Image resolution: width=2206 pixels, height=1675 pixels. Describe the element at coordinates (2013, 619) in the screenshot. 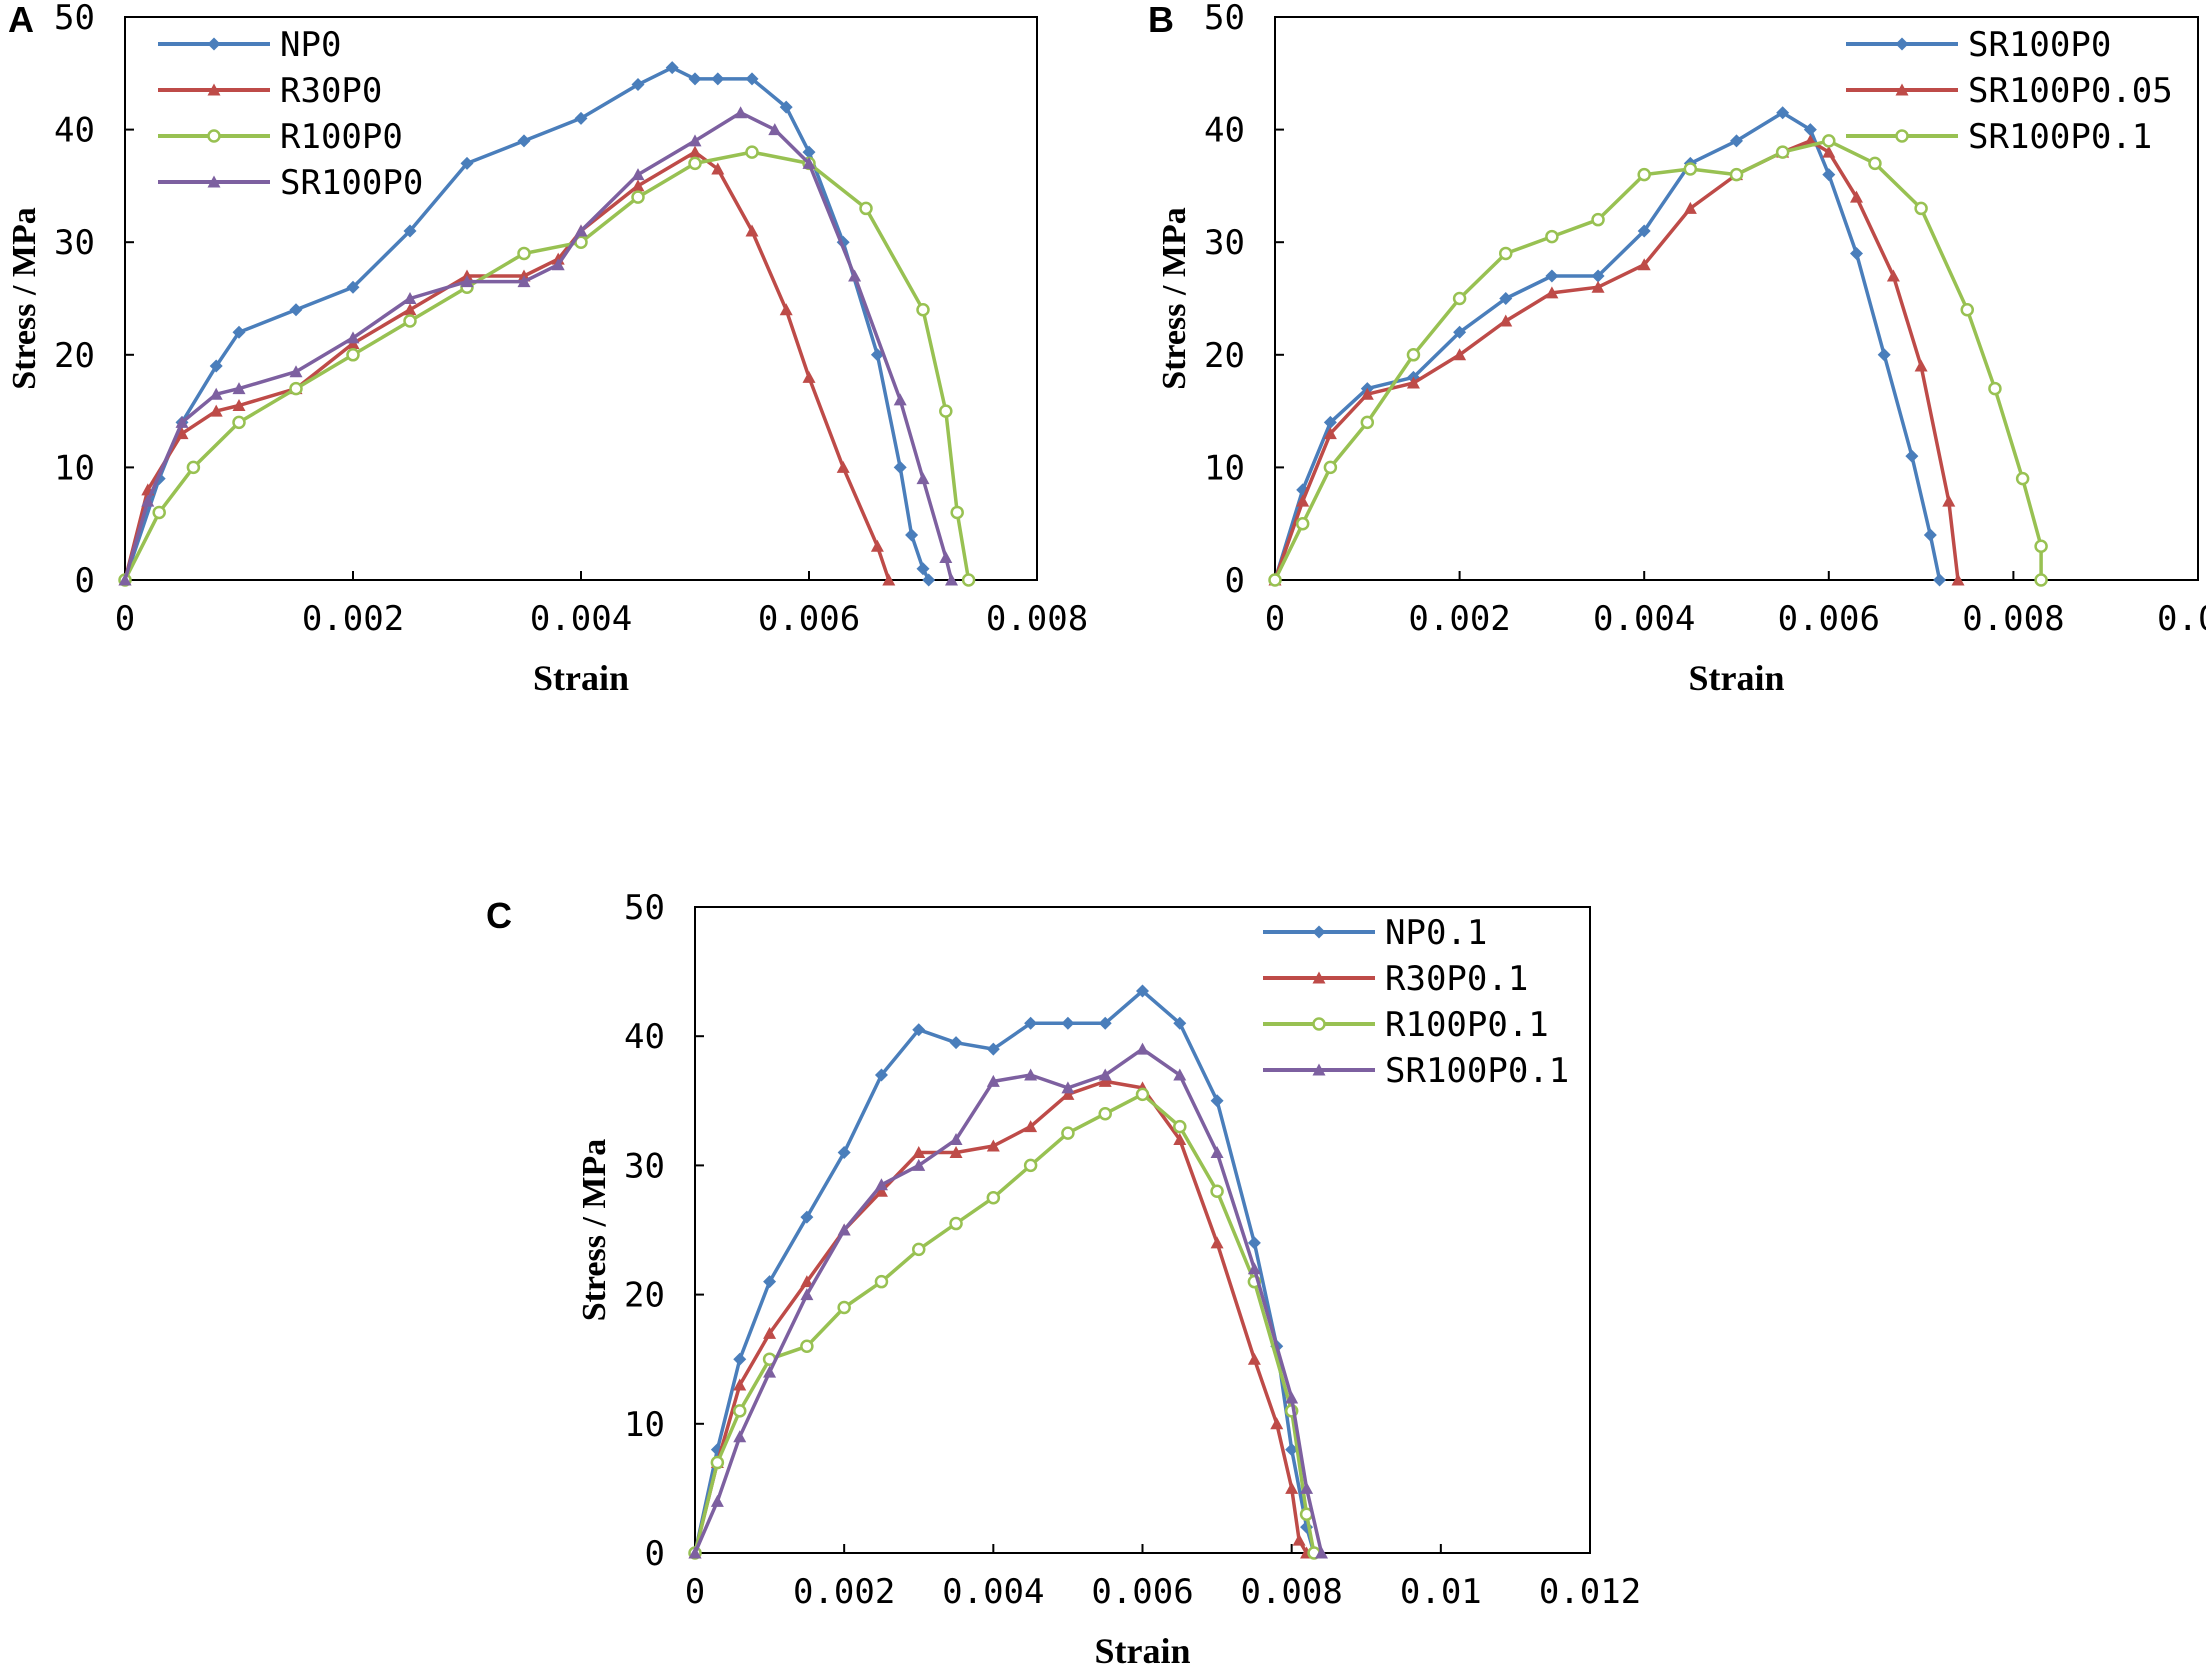

I see `x-tick-label: 0.008` at that location.